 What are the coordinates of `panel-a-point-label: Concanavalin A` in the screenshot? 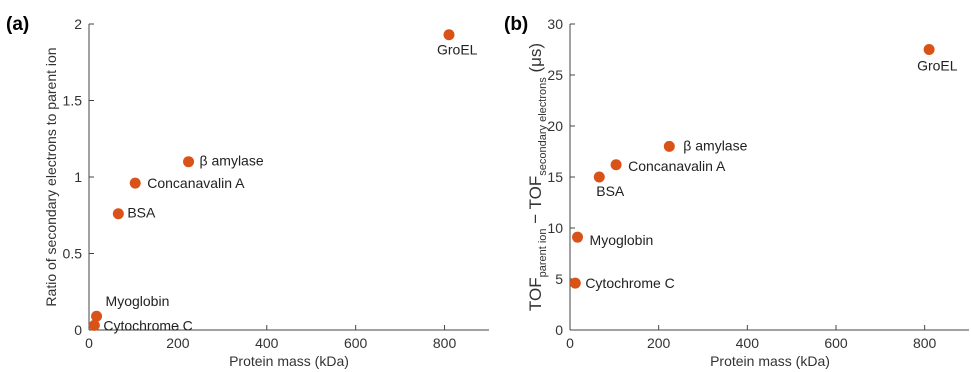 It's located at (196, 183).